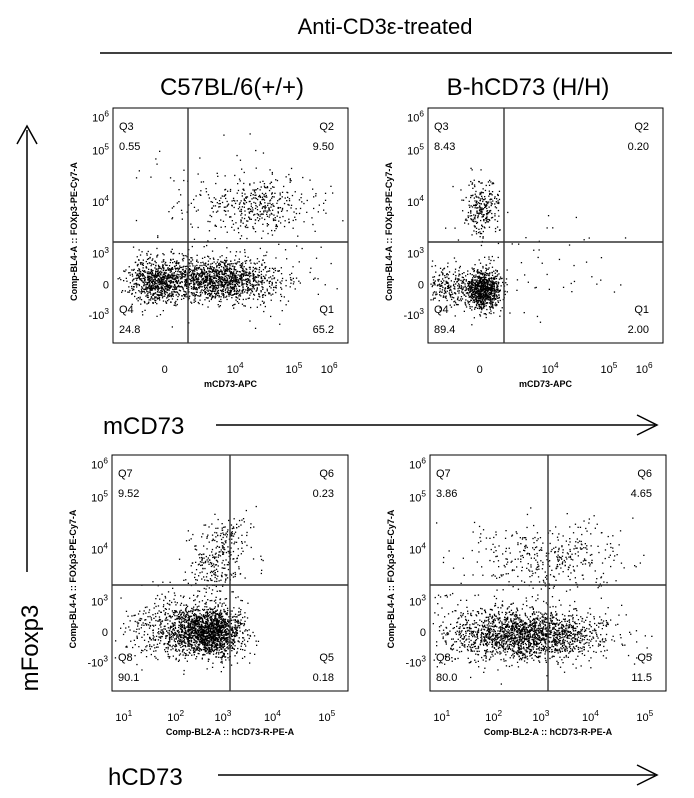  I want to click on y-group-label: mFoxp3, so click(30, 648).